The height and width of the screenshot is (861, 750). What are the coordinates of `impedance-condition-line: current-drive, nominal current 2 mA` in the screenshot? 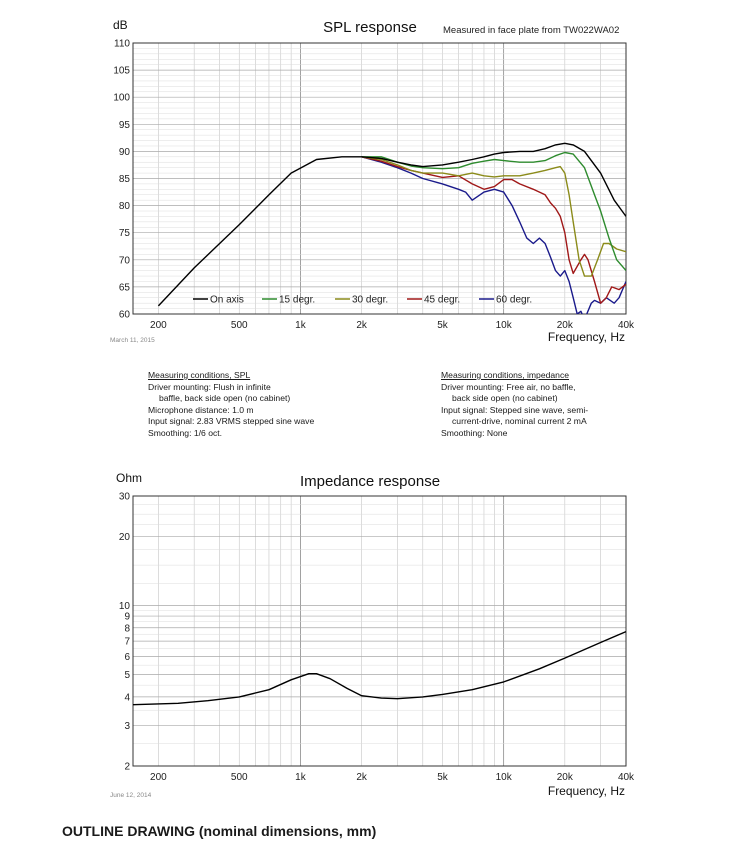 It's located at (519, 421).